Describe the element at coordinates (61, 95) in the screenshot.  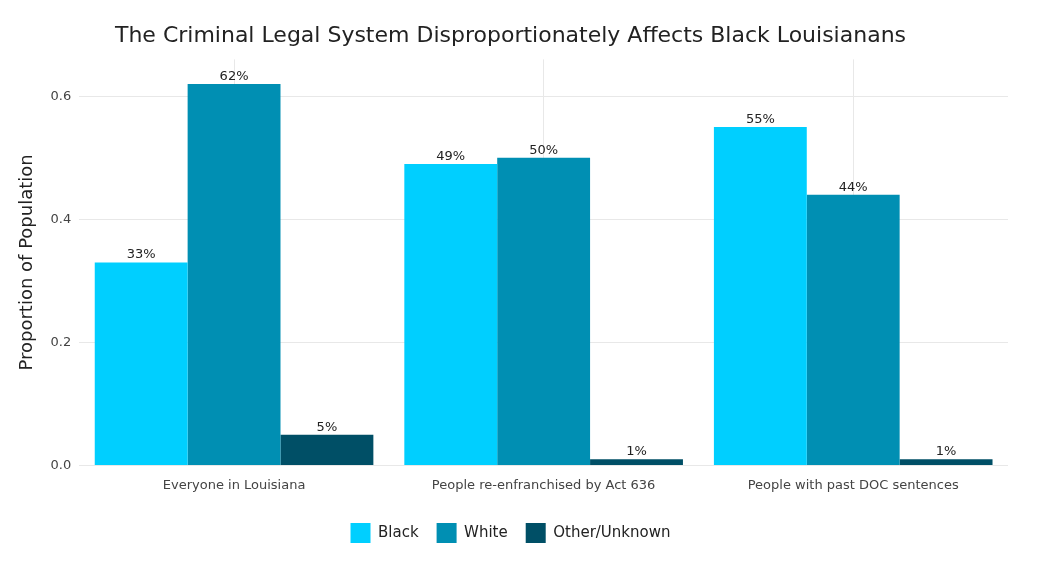
I see `y-tick-label: 0.6` at that location.